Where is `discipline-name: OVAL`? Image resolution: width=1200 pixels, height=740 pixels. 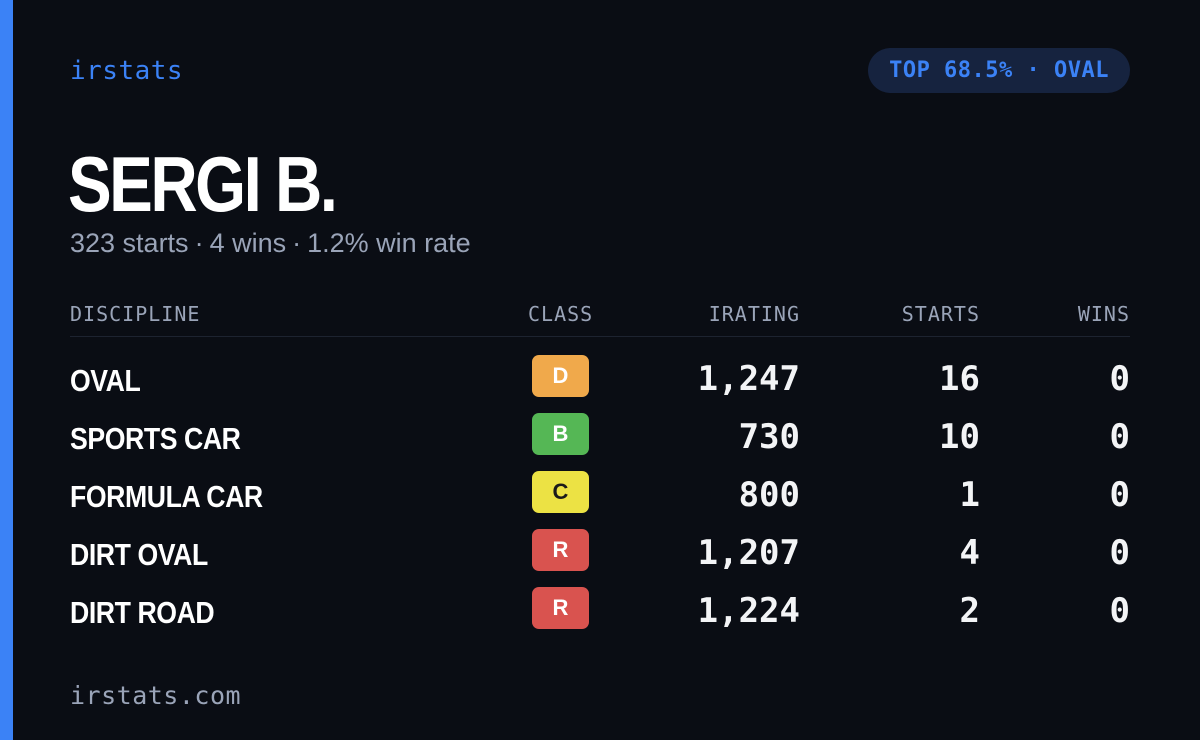 discipline-name: OVAL is located at coordinates (105, 380).